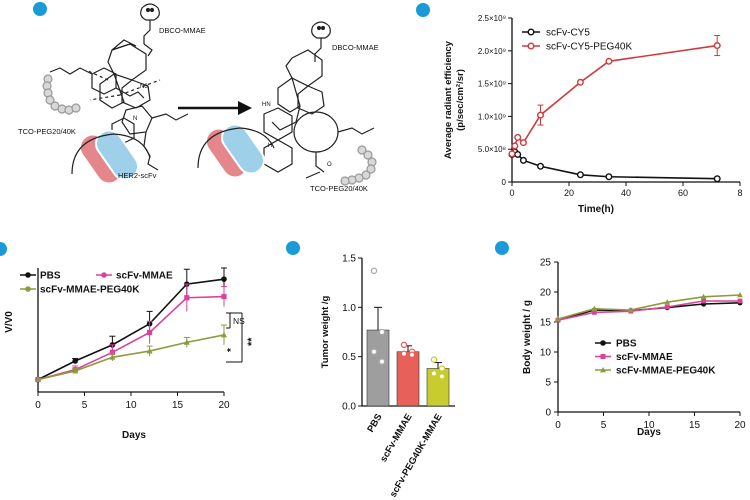  I want to click on panel-dot-d, so click(293, 248).